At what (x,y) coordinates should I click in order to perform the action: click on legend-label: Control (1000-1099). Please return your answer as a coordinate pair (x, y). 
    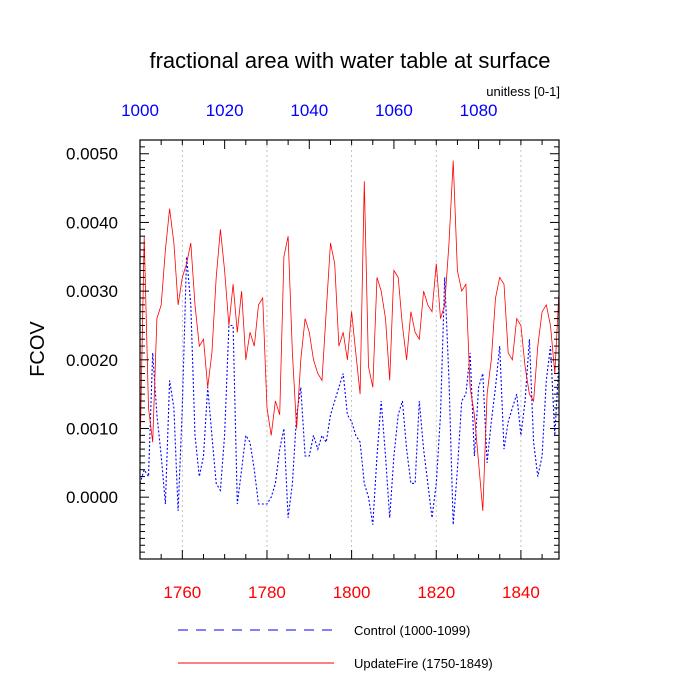
    Looking at the image, I should click on (412, 630).